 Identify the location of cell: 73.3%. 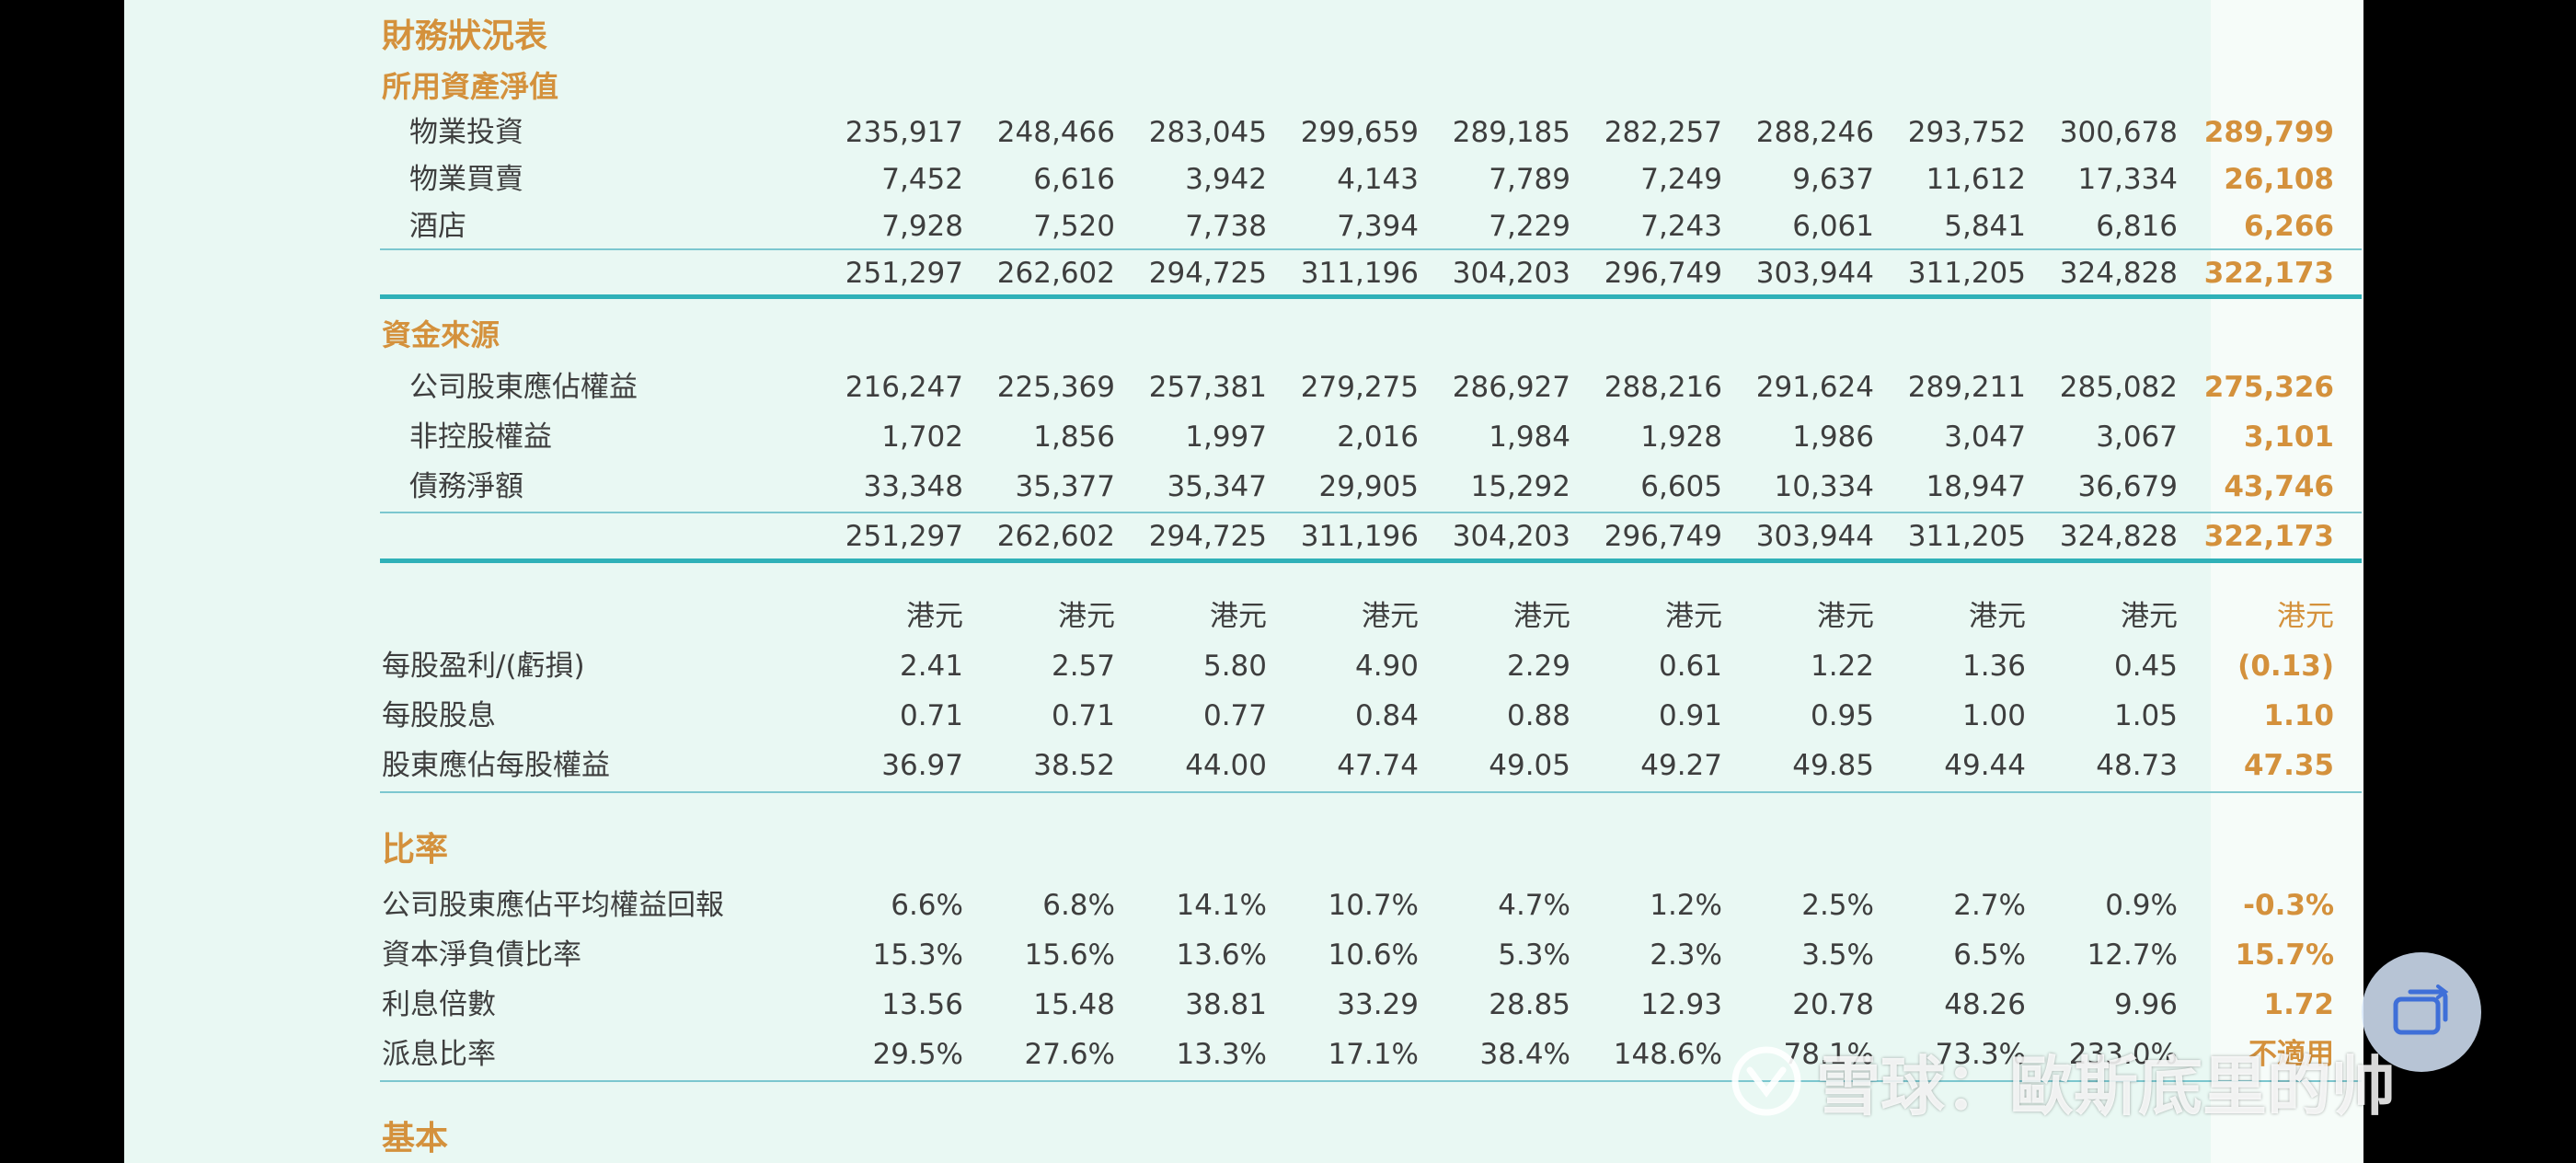
(1980, 1054).